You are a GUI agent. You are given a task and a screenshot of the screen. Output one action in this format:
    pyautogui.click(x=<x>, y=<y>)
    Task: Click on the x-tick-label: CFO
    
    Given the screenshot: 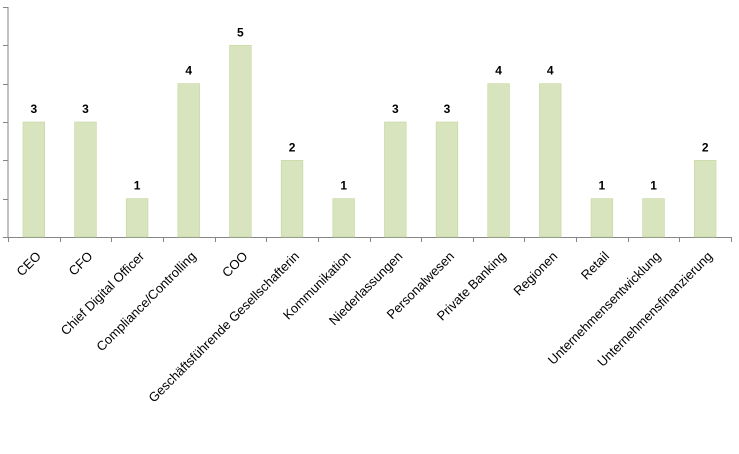 What is the action you would take?
    pyautogui.click(x=81, y=264)
    